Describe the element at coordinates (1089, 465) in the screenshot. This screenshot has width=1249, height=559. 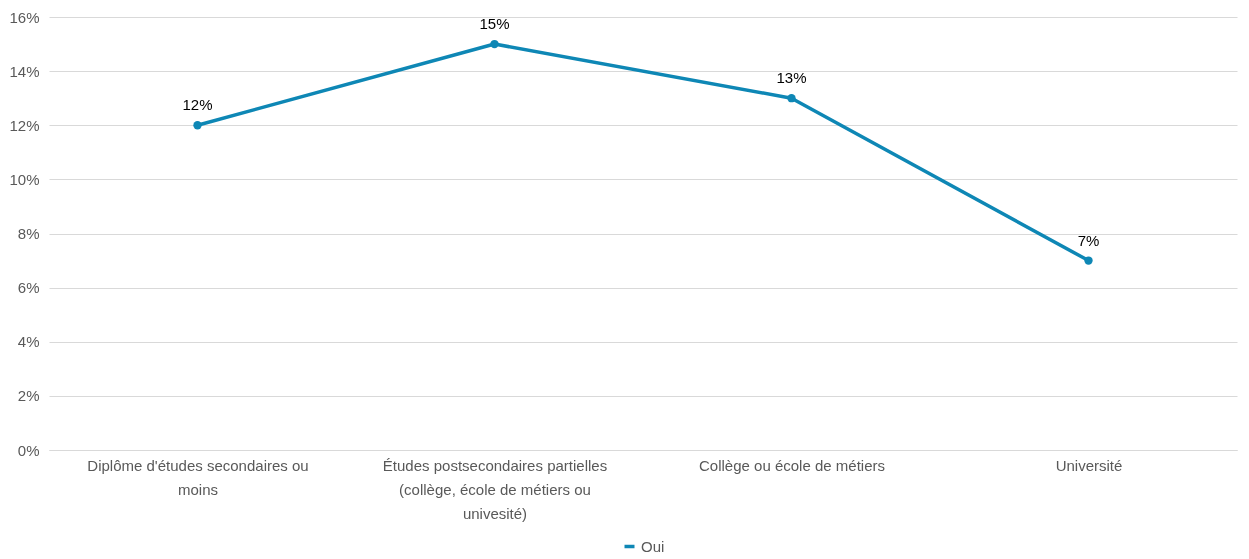
I see `x-tick-label: Université` at that location.